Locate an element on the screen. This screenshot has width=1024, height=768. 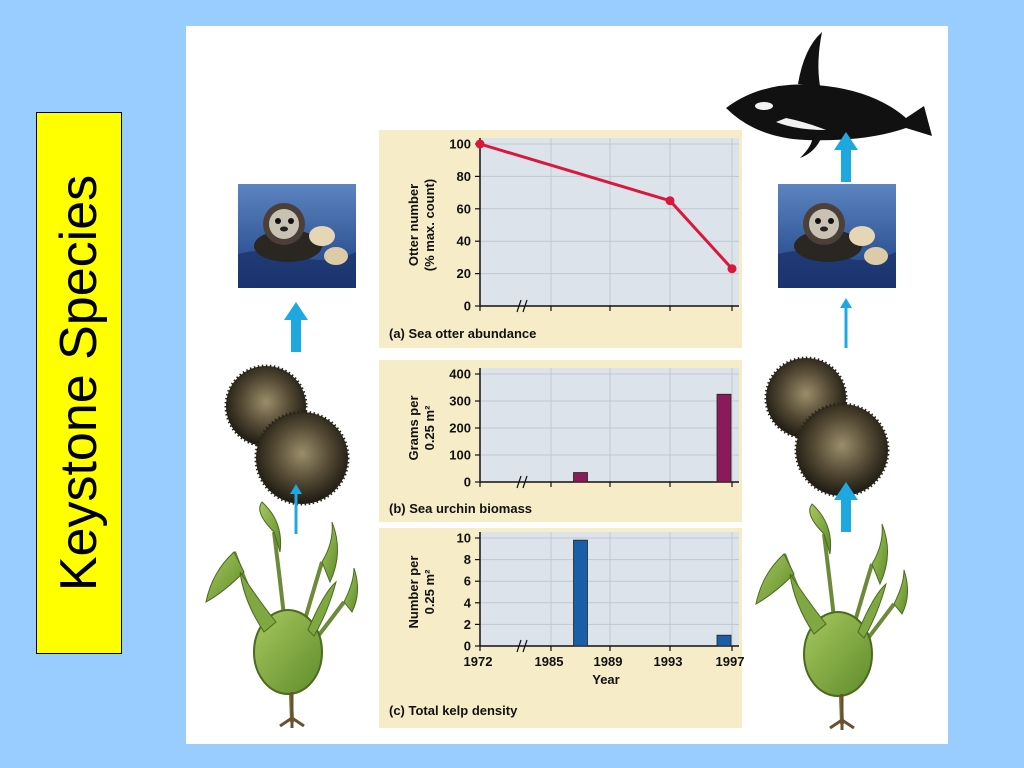
chart-b-y-tick-label: 0 is located at coordinates (467, 482).